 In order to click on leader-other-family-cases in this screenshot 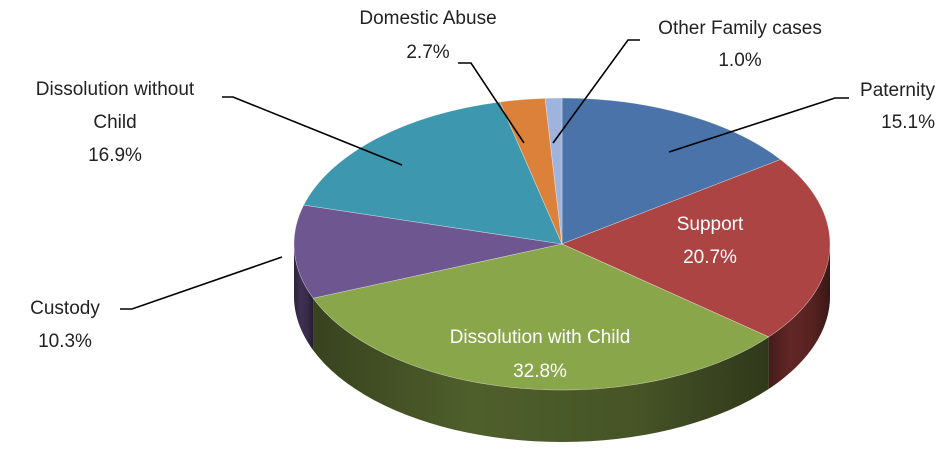, I will do `click(596, 91)`.